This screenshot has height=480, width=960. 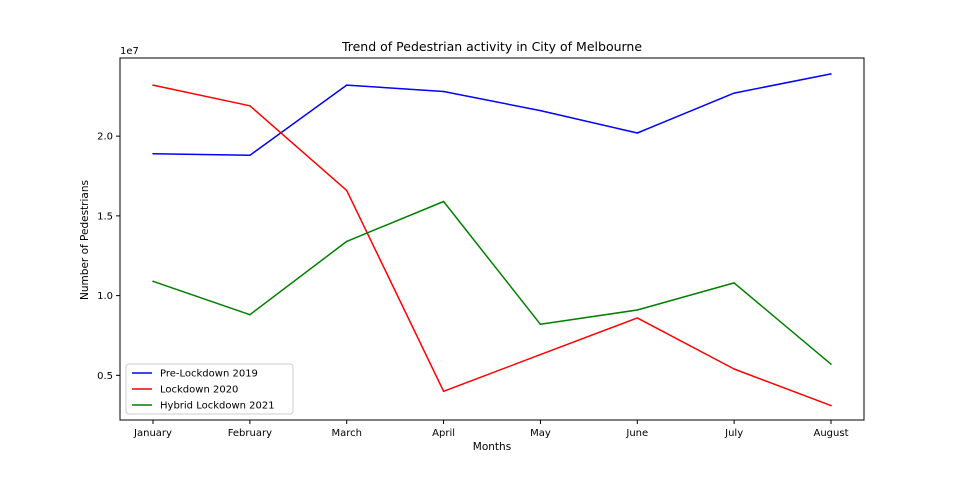 What do you see at coordinates (129, 51) in the screenshot?
I see `y-axis-offset-label: 1e7` at bounding box center [129, 51].